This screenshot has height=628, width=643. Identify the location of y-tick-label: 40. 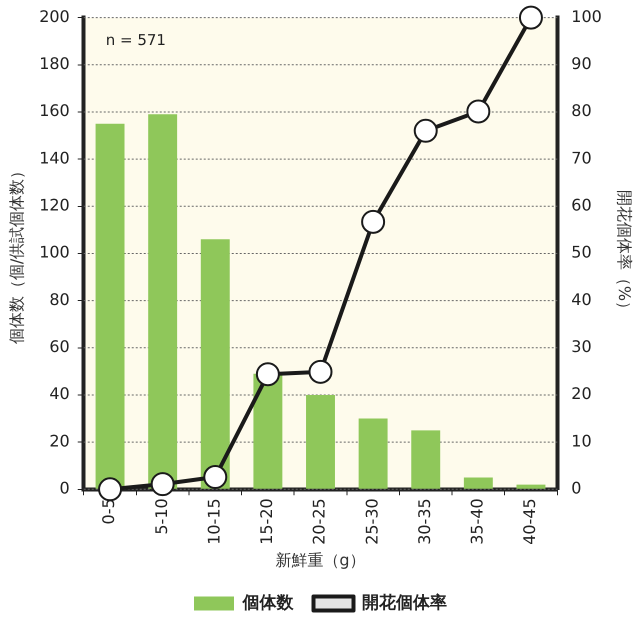
(59, 394).